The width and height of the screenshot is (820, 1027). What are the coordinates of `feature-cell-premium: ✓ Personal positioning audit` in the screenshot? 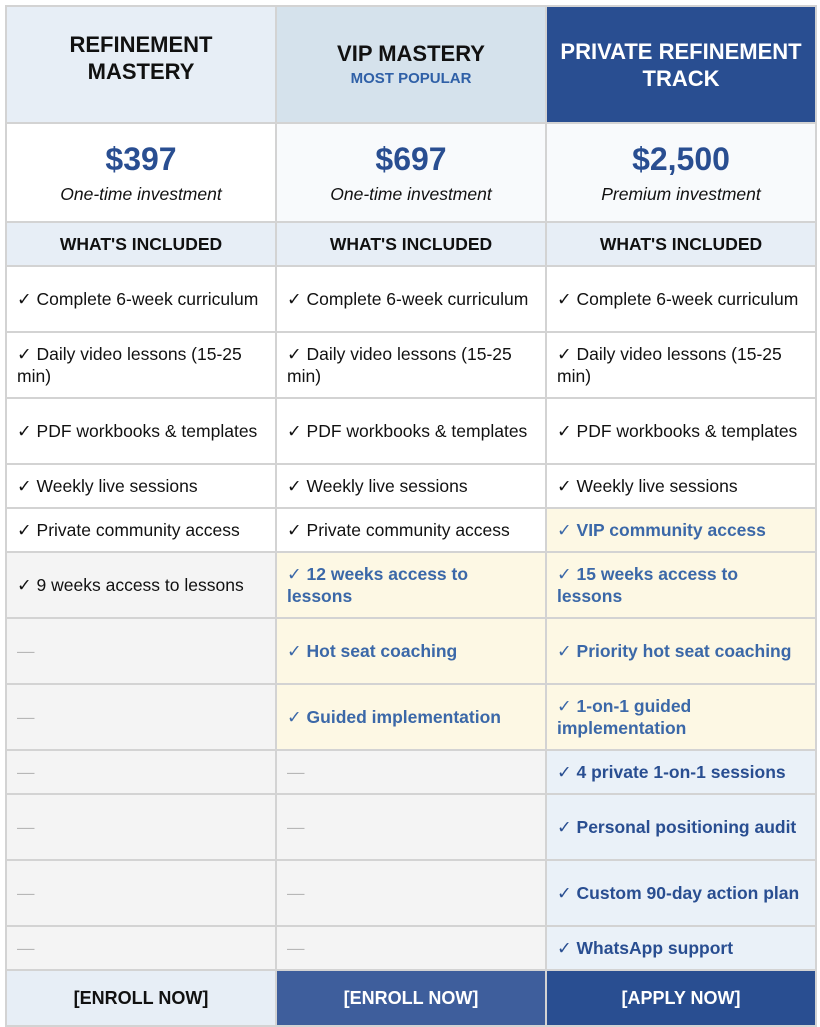 It's located at (681, 827).